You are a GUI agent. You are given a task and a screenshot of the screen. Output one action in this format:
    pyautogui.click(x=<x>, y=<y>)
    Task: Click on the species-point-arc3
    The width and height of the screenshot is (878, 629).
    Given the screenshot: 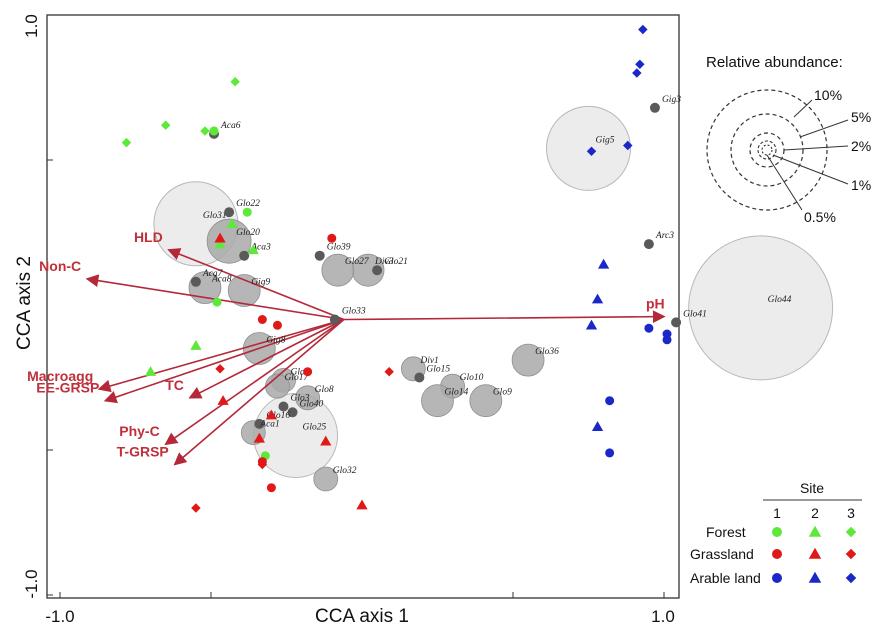 What is the action you would take?
    pyautogui.click(x=648, y=244)
    